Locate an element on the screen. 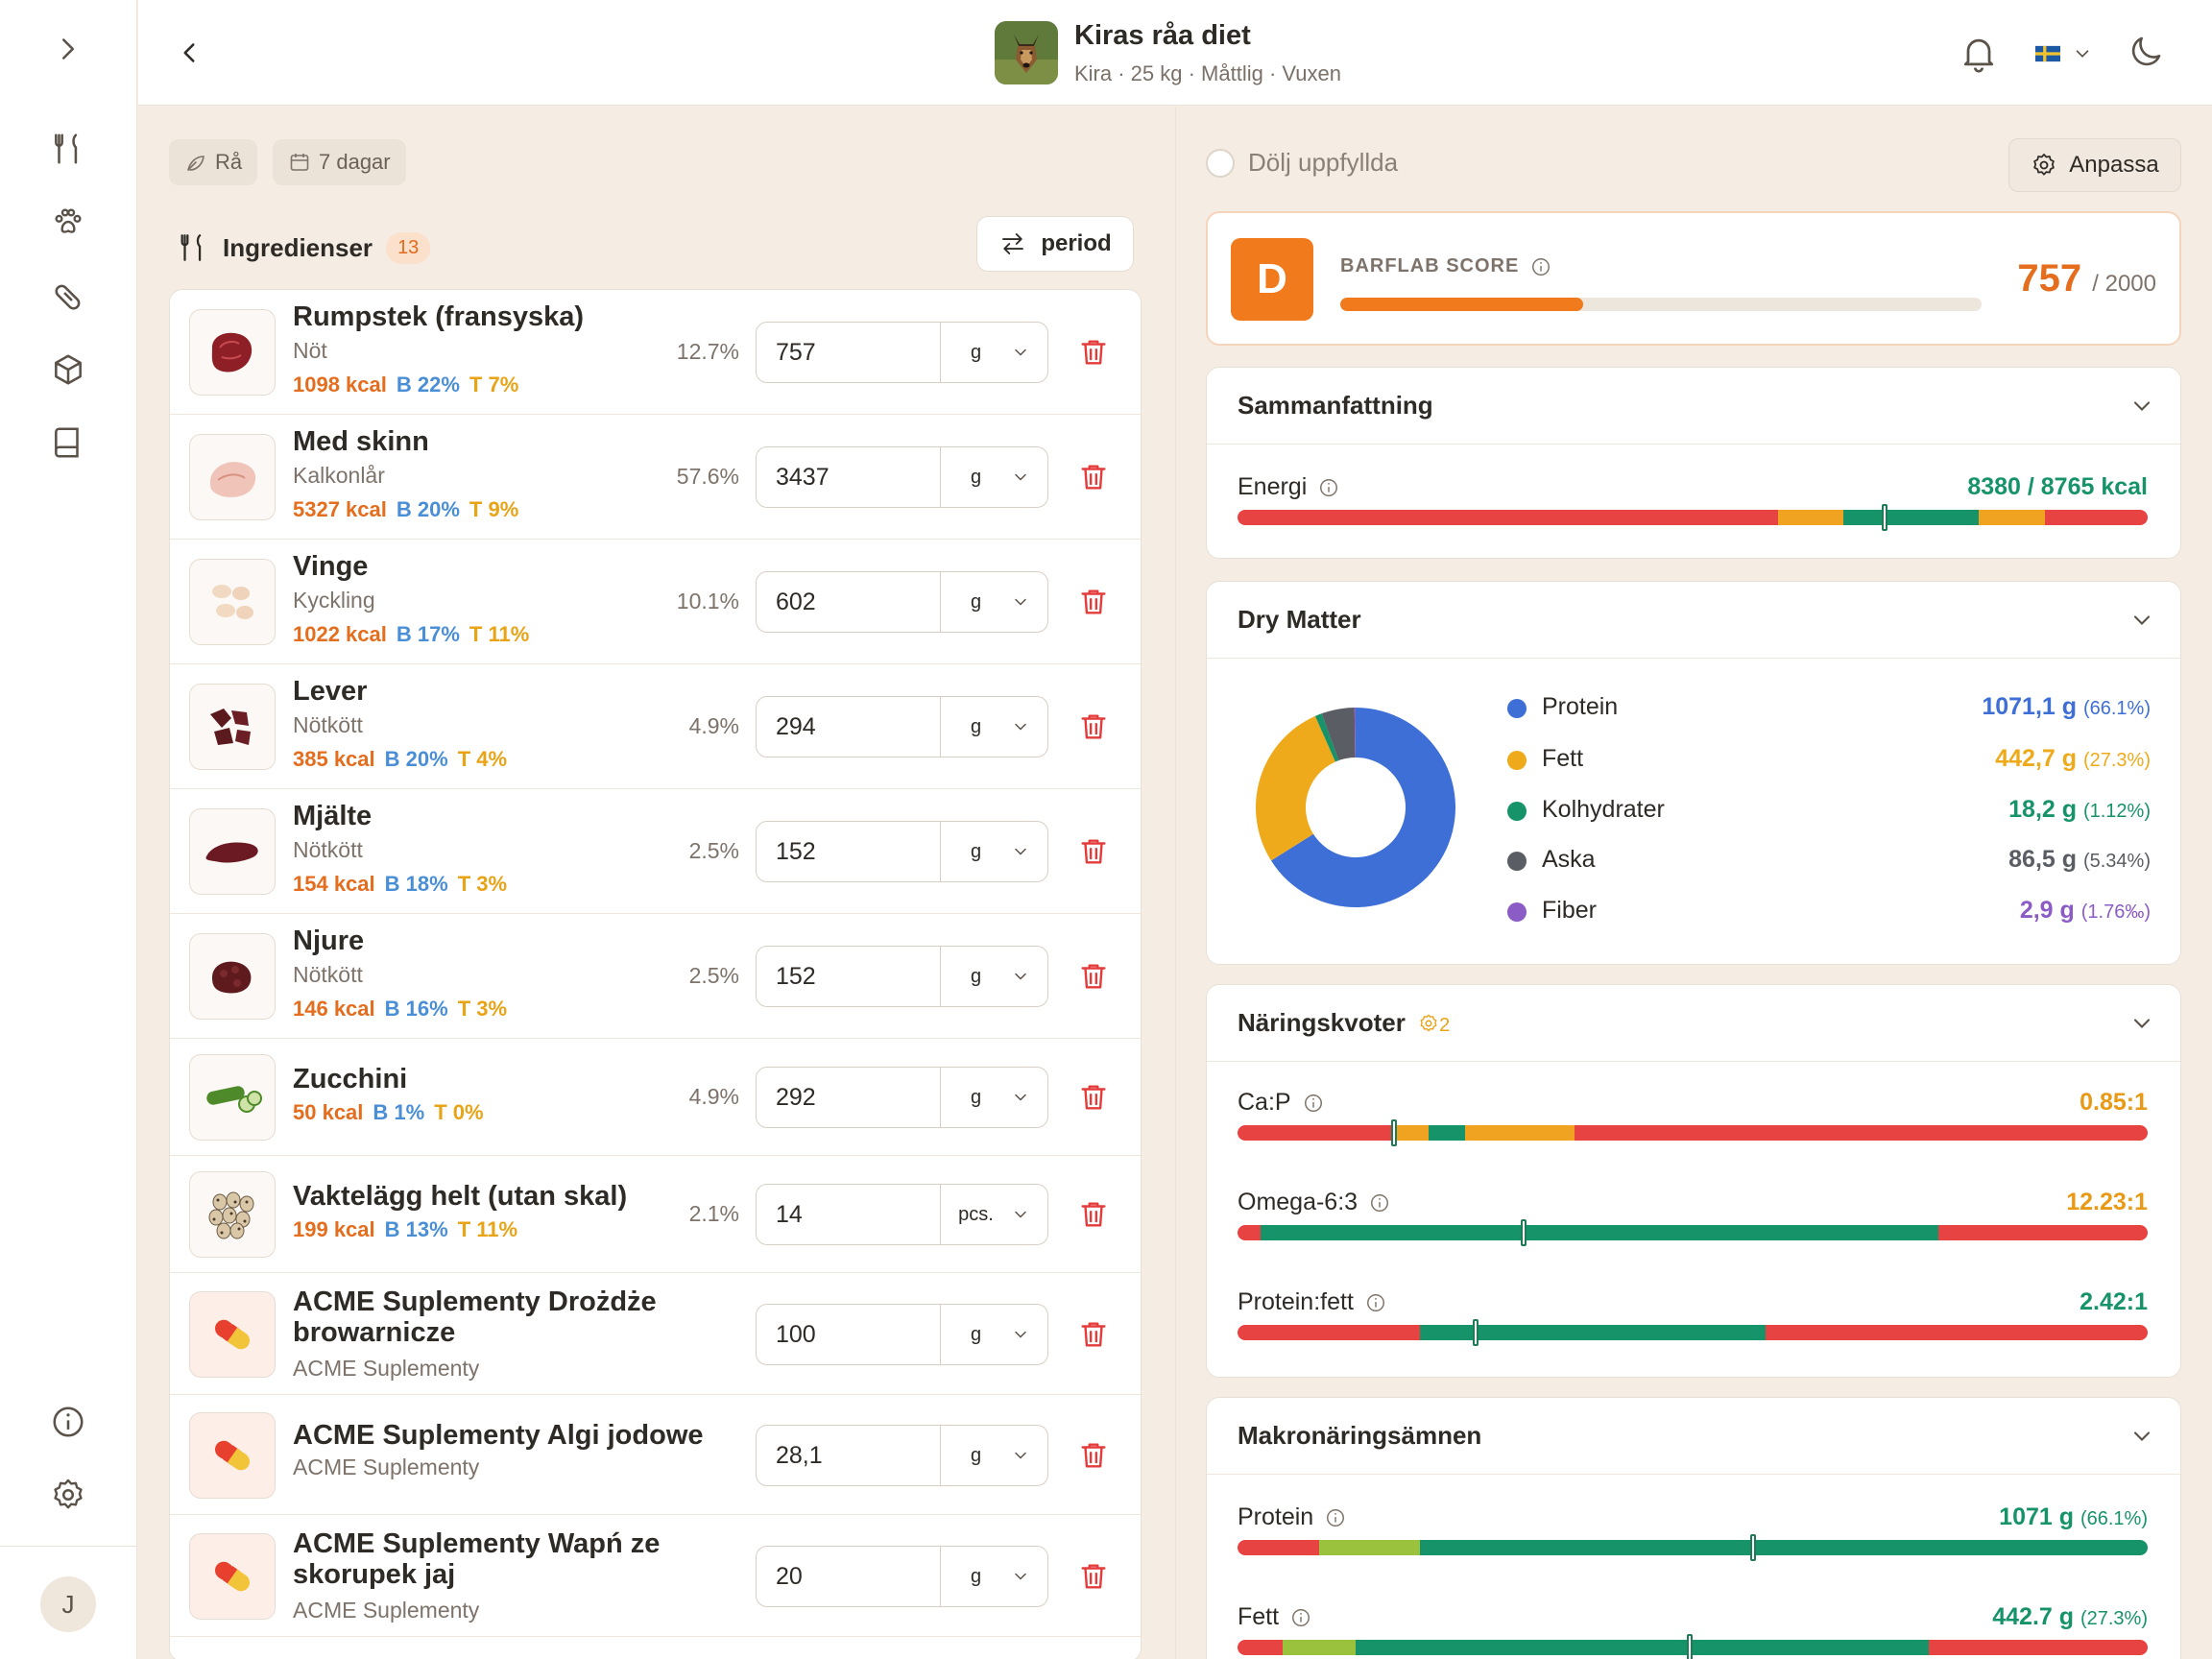 This screenshot has height=1659, width=2212. ratio-label-text: Ca:P is located at coordinates (1264, 1102).